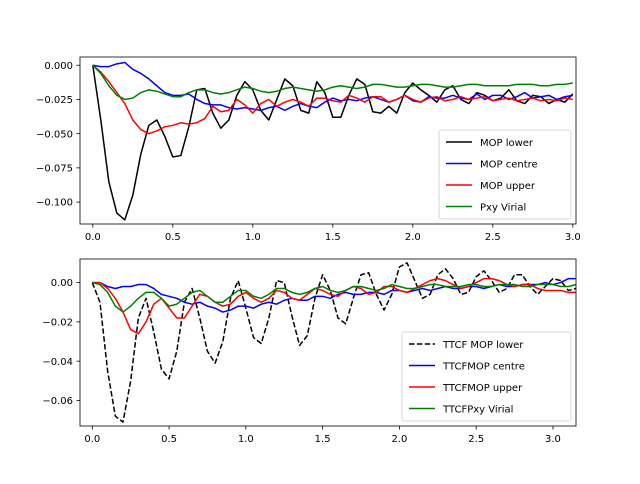 Image resolution: width=640 pixels, height=484 pixels. Describe the element at coordinates (54, 203) in the screenshot. I see `y-tick-label: −0.100` at that location.